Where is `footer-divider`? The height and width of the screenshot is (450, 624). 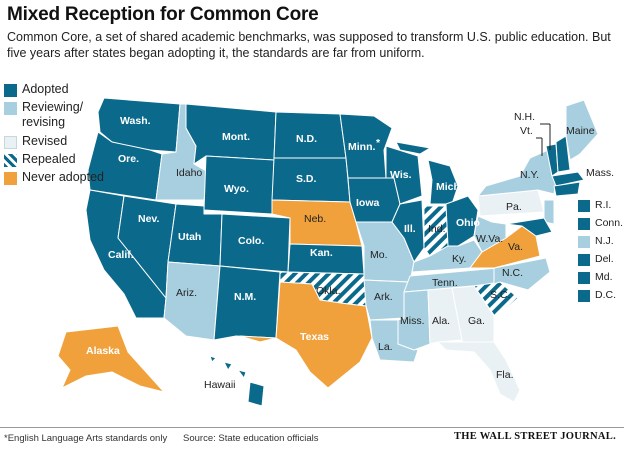 footer-divider is located at coordinates (312, 427).